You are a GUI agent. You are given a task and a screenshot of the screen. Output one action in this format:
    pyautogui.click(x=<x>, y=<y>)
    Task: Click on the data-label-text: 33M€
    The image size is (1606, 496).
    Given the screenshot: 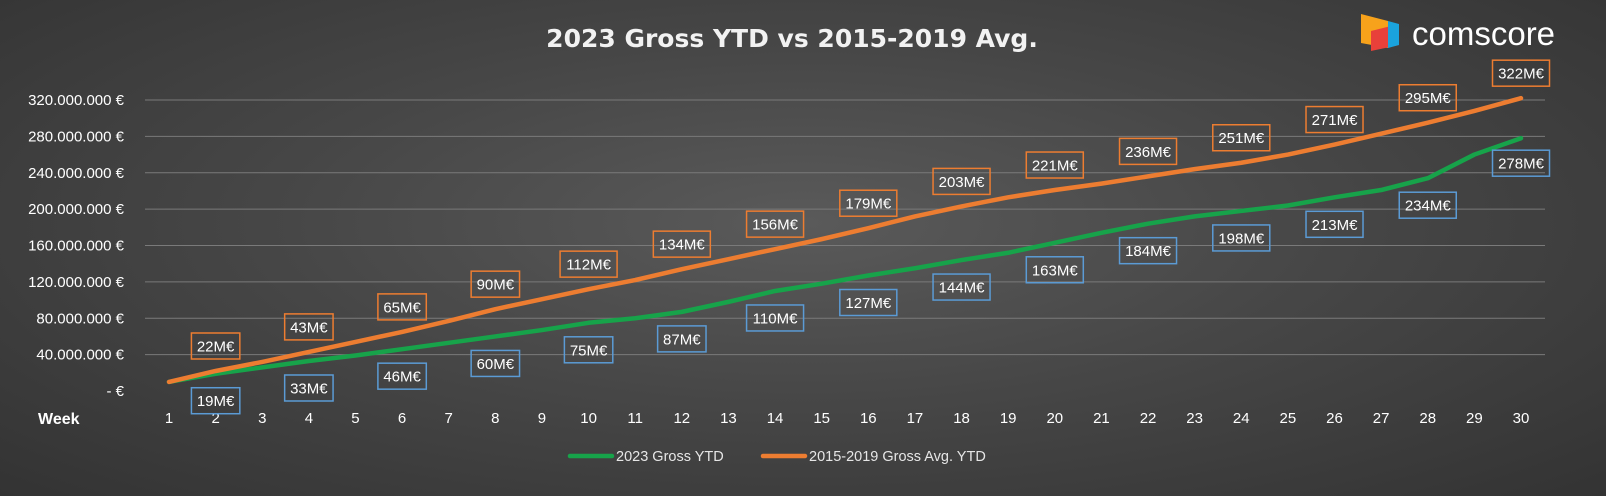 What is the action you would take?
    pyautogui.click(x=309, y=388)
    